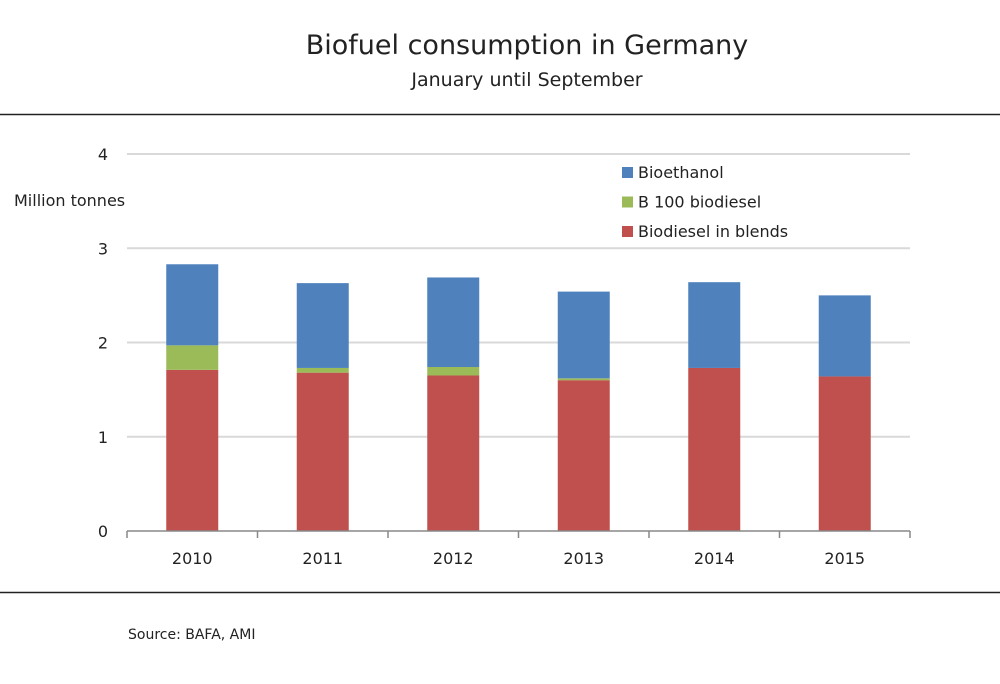  Describe the element at coordinates (191, 635) in the screenshot. I see `source-note: Source: BAFA, AMI` at that location.